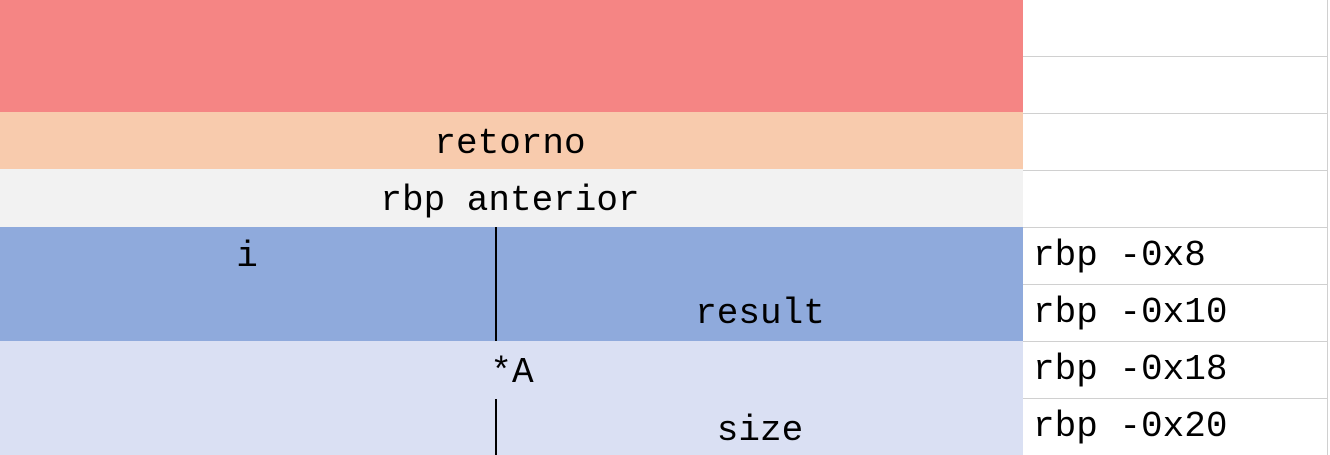 This screenshot has width=1330, height=455. Describe the element at coordinates (1175, 427) in the screenshot. I see `offset-cell: rbp -0x20` at that location.